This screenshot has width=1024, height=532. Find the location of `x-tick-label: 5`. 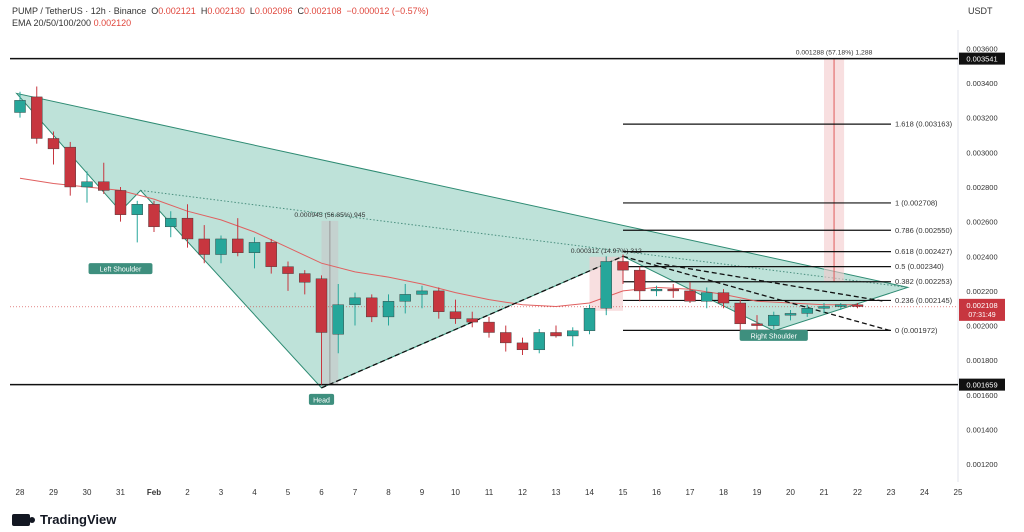

x-tick-label: 5 is located at coordinates (288, 492).